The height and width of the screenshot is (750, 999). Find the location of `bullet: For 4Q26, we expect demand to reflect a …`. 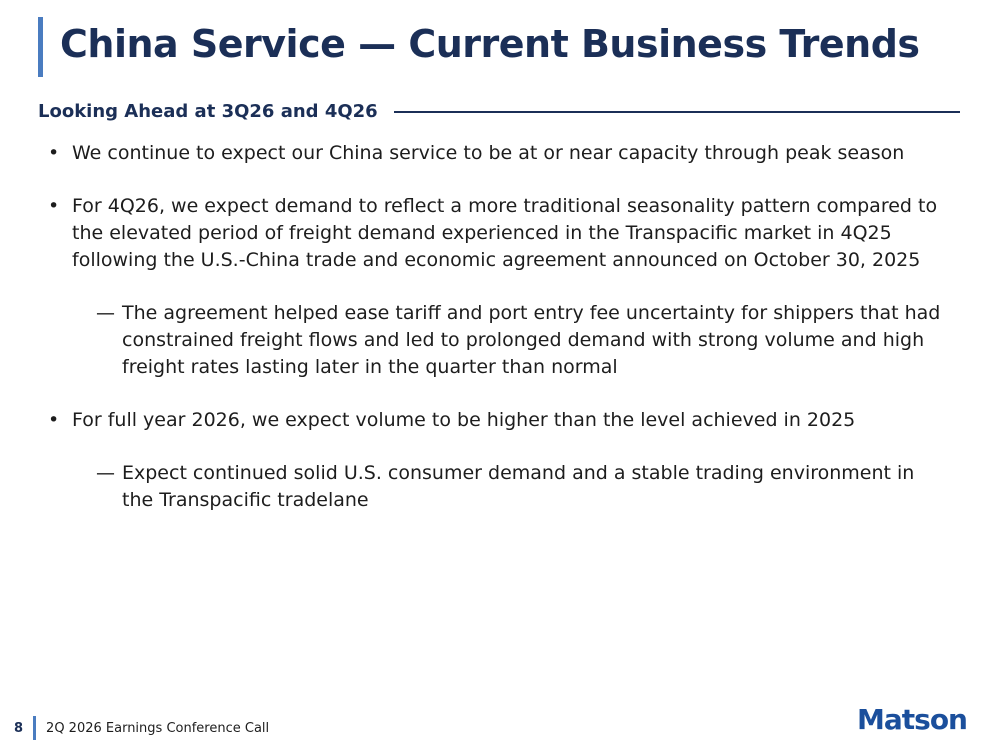

bullet: For 4Q26, we expect demand to reflect a … is located at coordinates (498, 233).